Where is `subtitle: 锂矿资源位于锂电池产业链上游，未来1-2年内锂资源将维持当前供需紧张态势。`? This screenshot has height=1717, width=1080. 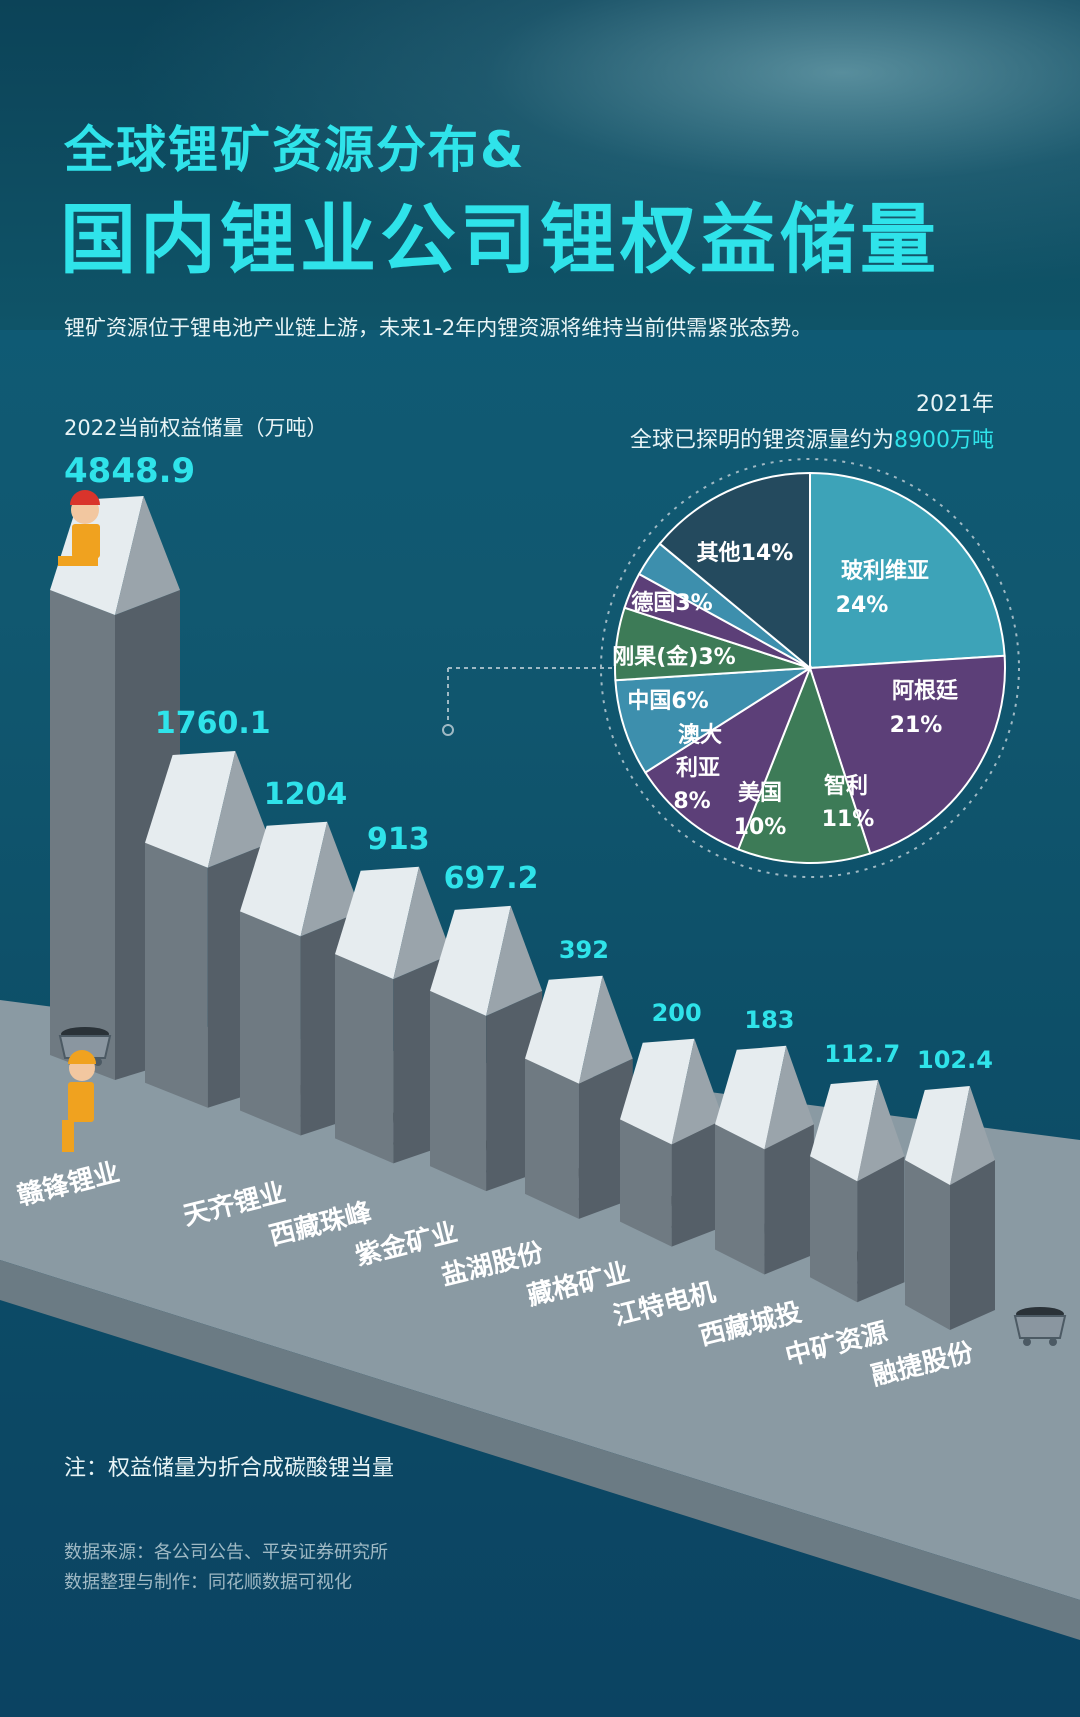 subtitle: 锂矿资源位于锂电池产业链上游，未来1-2年内锂资源将维持当前供需紧张态势。 is located at coordinates (438, 328).